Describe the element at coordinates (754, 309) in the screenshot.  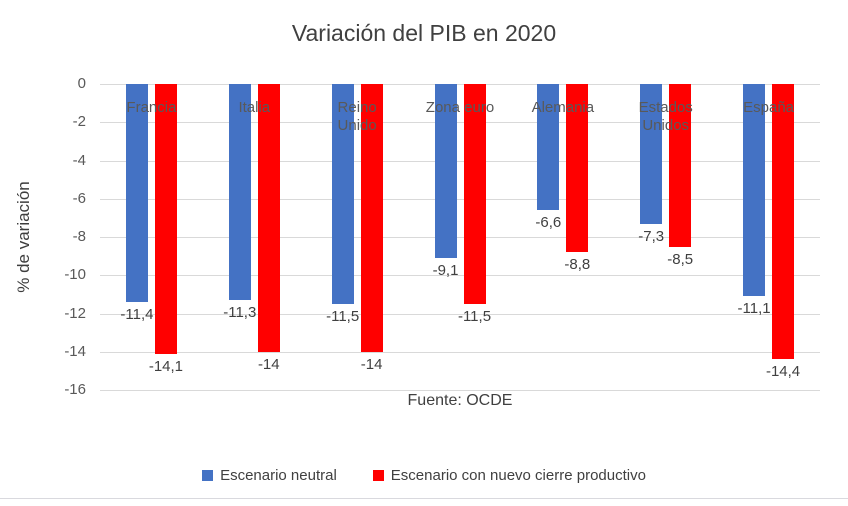
I see `data-label: -11,1` at that location.